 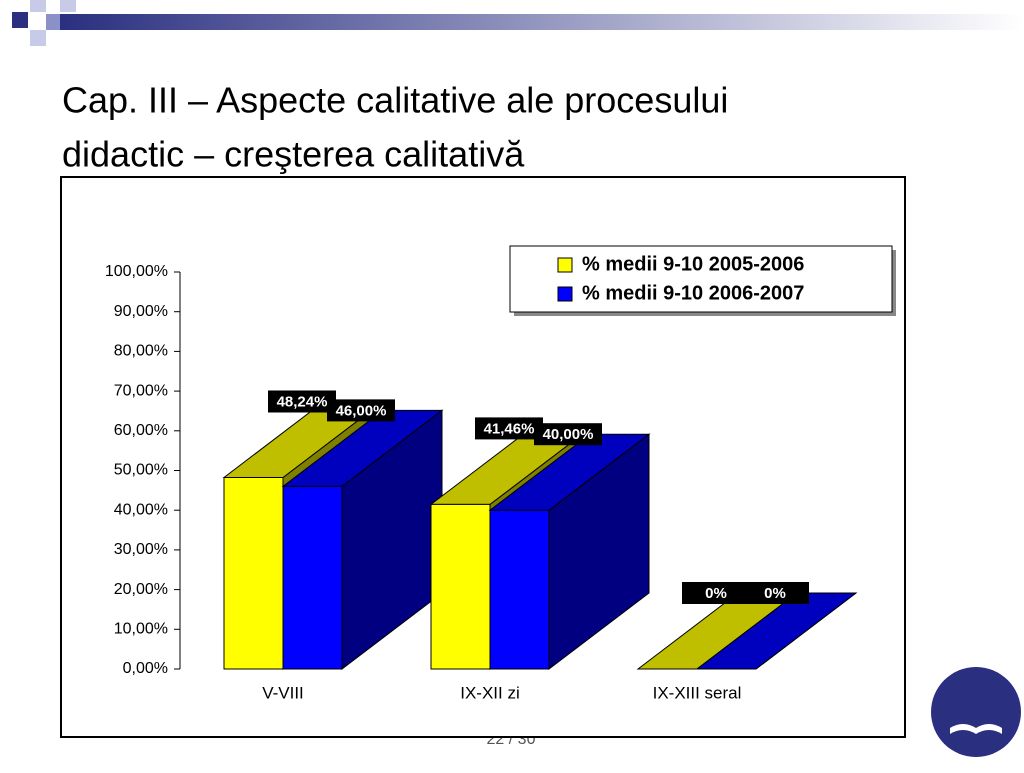 I want to click on y-tick-label: 90,00%, so click(x=141, y=311).